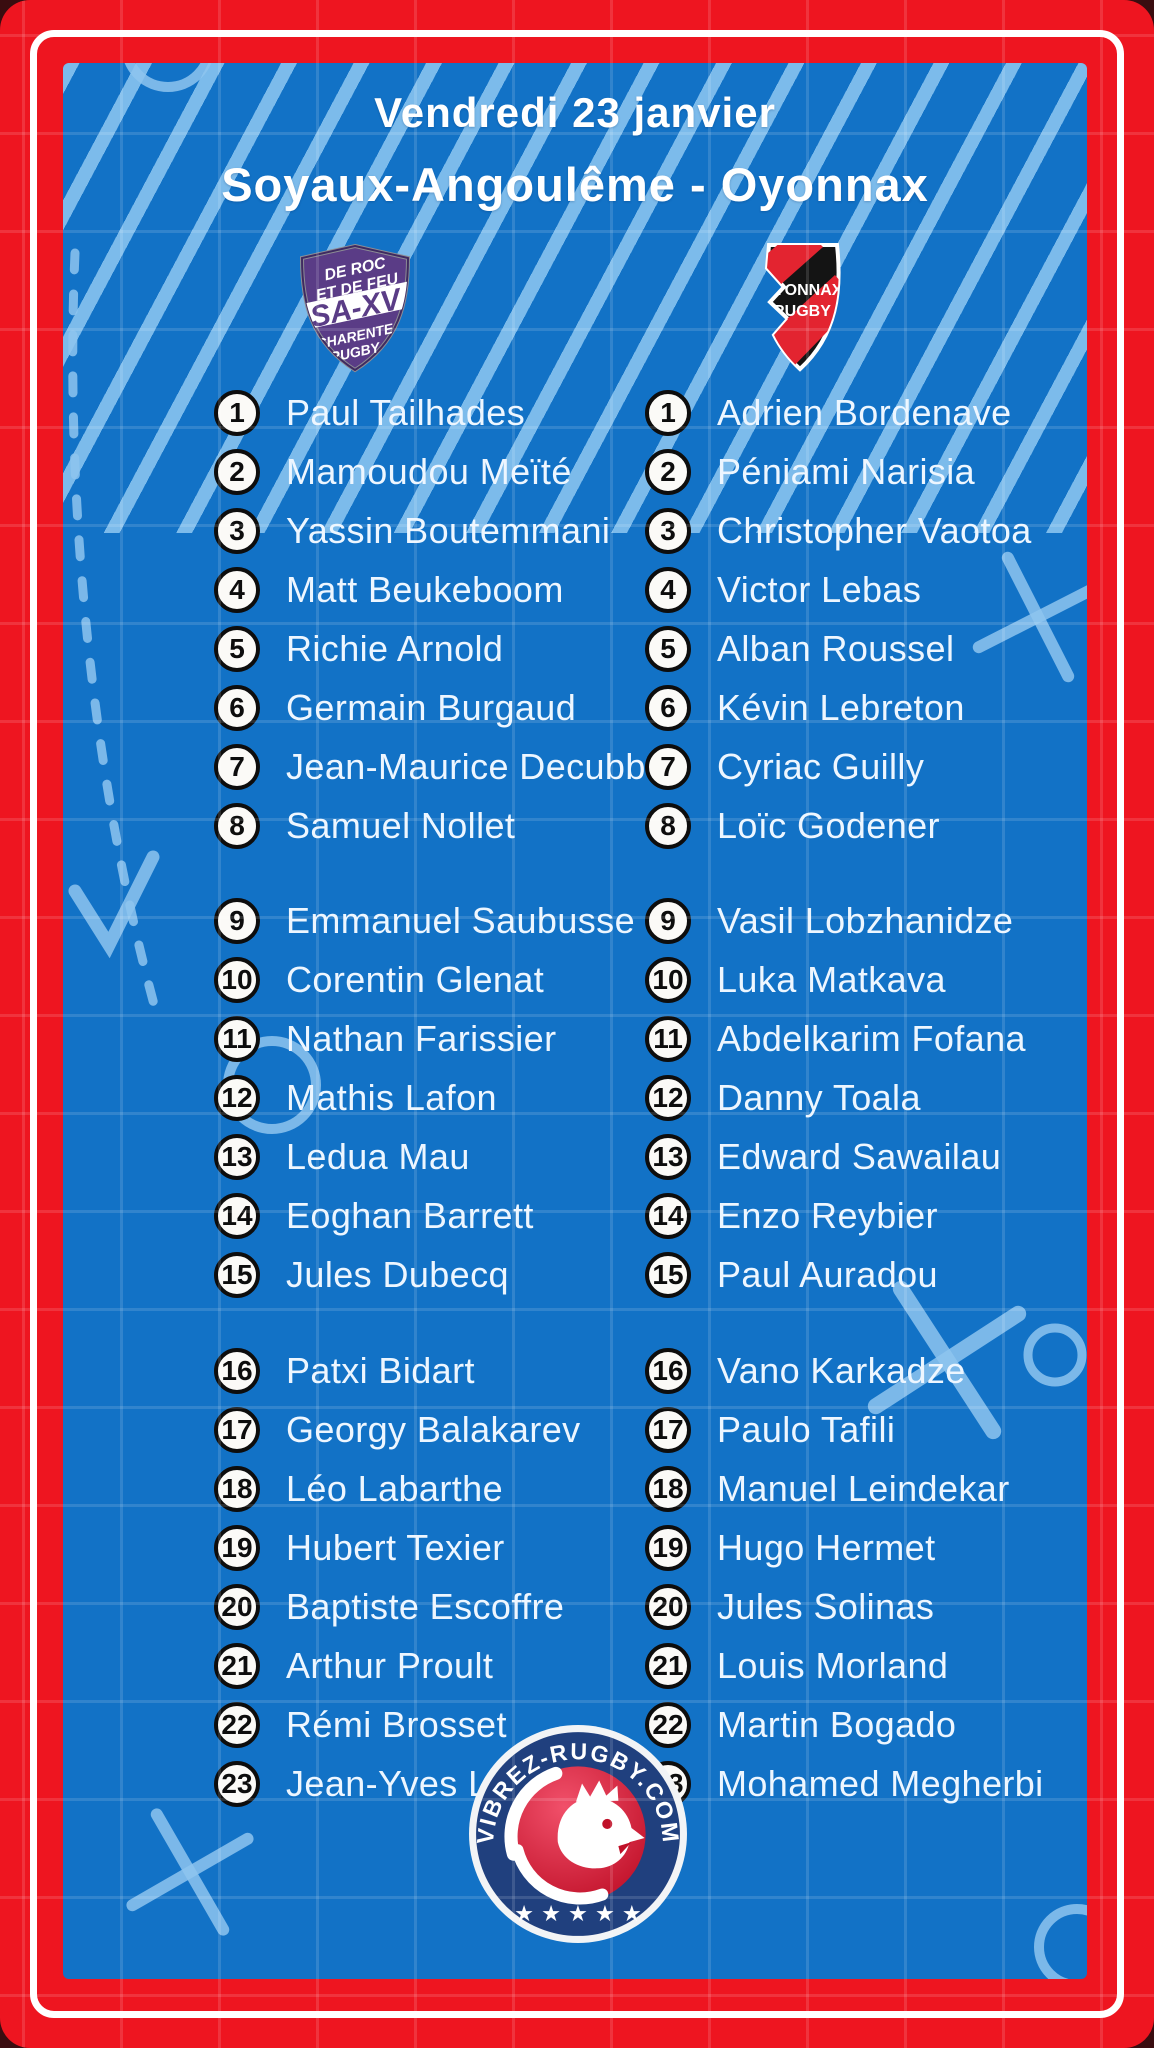 The width and height of the screenshot is (1154, 2048). What do you see at coordinates (806, 1429) in the screenshot?
I see `player-name: Paulo Tafili` at bounding box center [806, 1429].